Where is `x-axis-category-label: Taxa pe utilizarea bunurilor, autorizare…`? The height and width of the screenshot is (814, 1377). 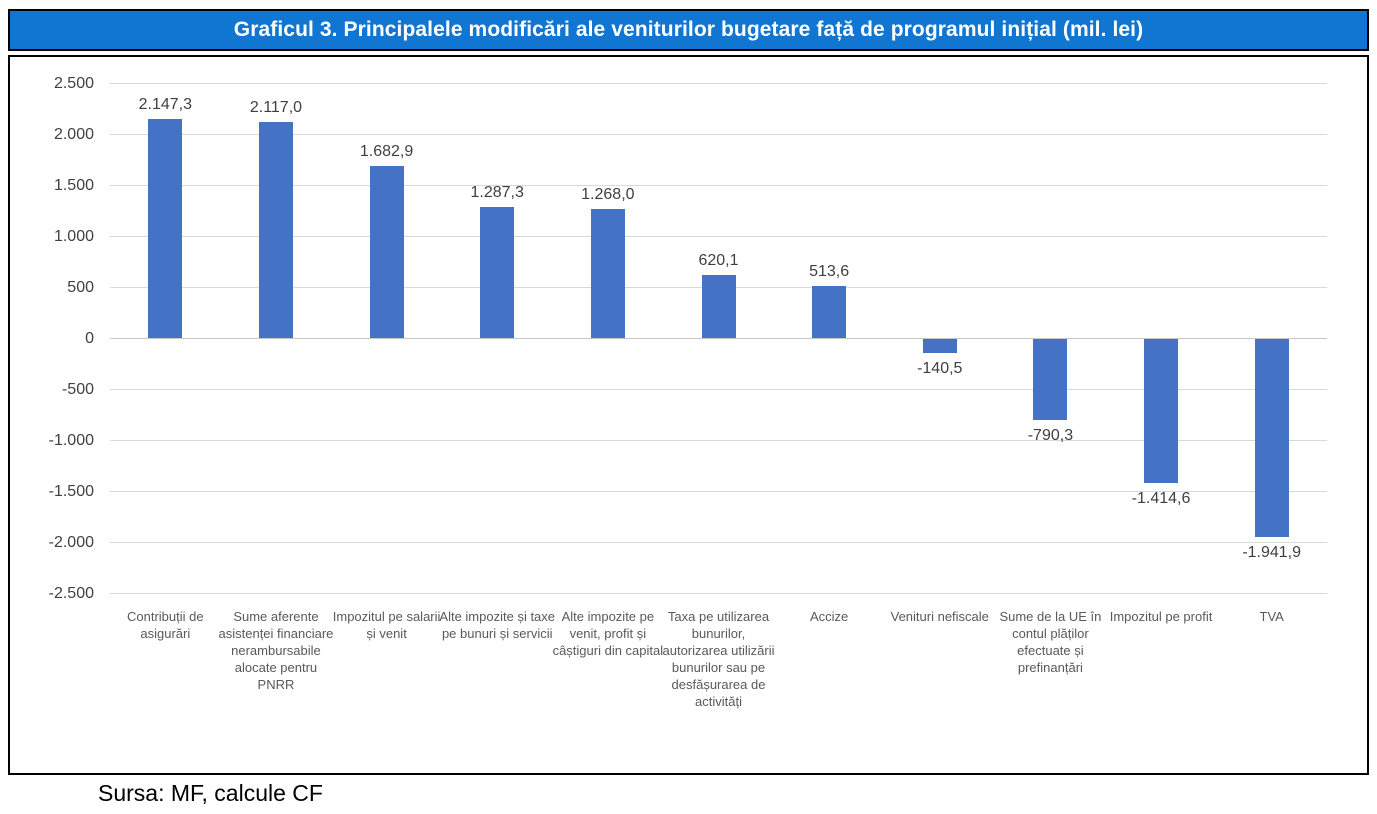
x-axis-category-label: Taxa pe utilizarea bunurilor, autorizare… is located at coordinates (718, 659).